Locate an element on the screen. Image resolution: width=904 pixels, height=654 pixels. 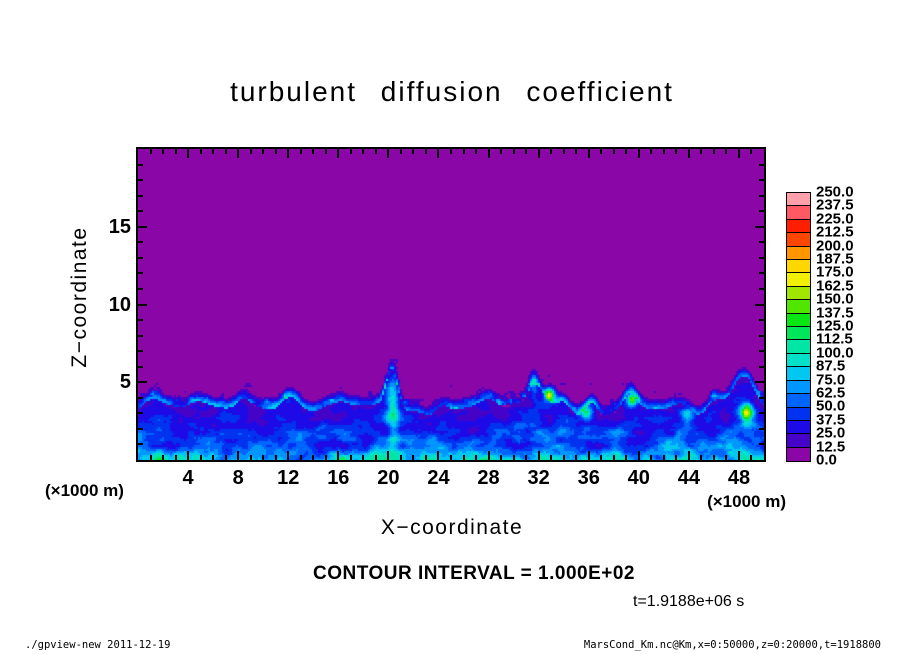
chart-title: turbulent diffusion coefficient is located at coordinates (452, 91).